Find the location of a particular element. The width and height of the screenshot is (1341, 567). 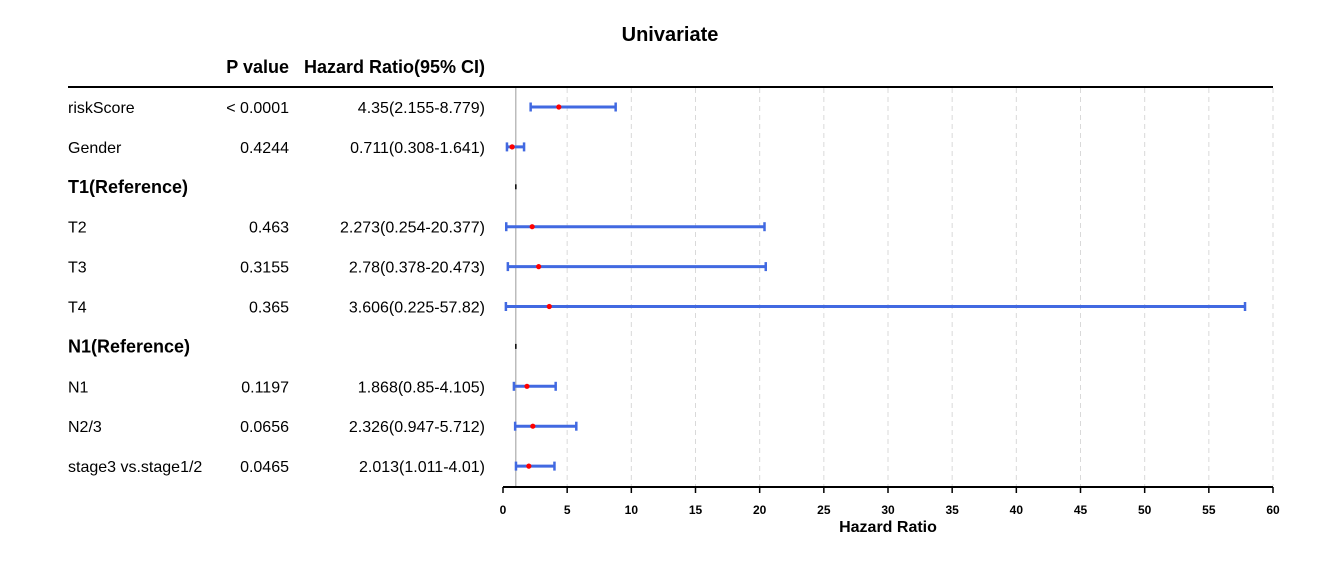

x-tick-label: 20 is located at coordinates (760, 510).